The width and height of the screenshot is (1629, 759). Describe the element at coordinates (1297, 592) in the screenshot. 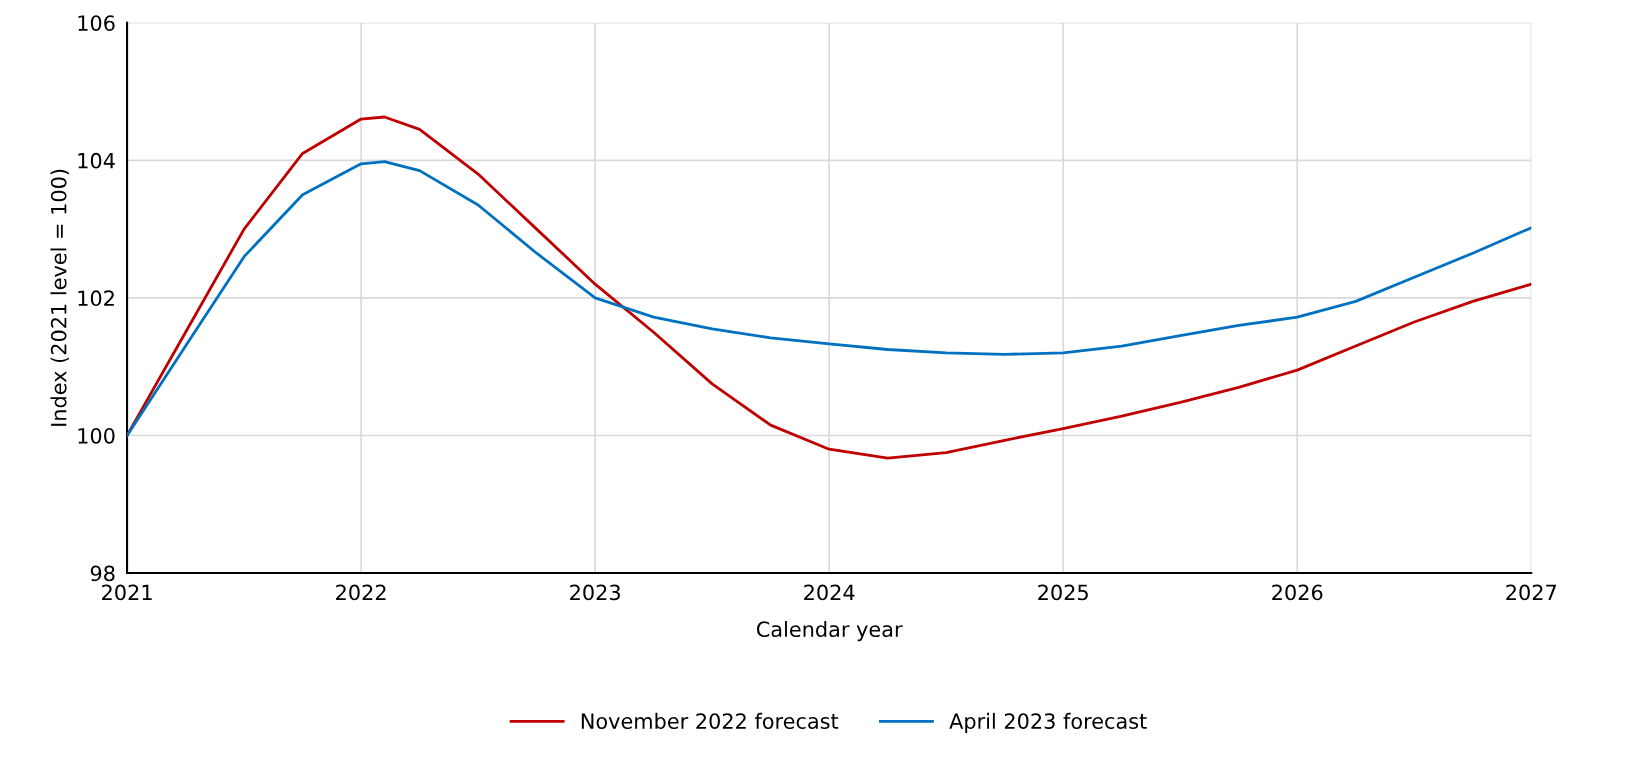

I see `x-tick-label: 2026` at that location.